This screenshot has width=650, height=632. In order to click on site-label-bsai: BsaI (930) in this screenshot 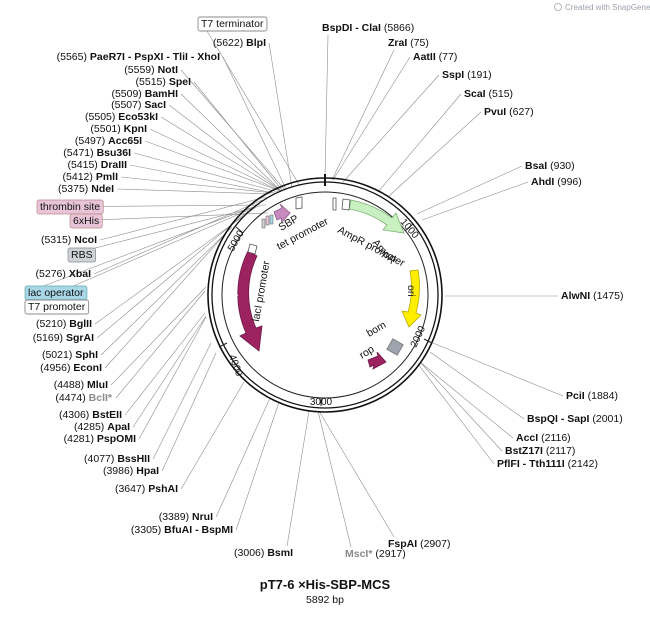, I will do `click(550, 166)`.